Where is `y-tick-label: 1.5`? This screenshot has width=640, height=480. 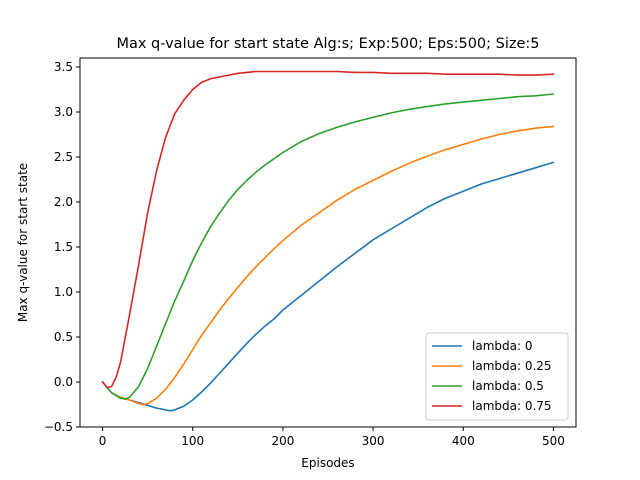 y-tick-label: 1.5 is located at coordinates (63, 247).